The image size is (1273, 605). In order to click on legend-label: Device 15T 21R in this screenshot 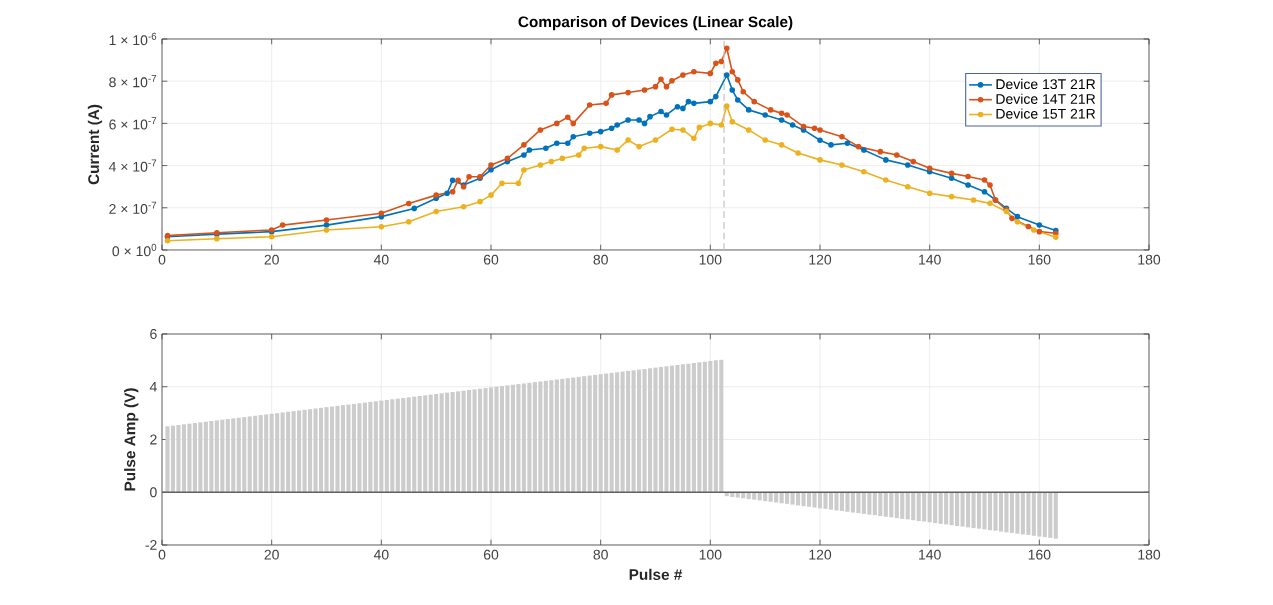, I will do `click(1046, 113)`.